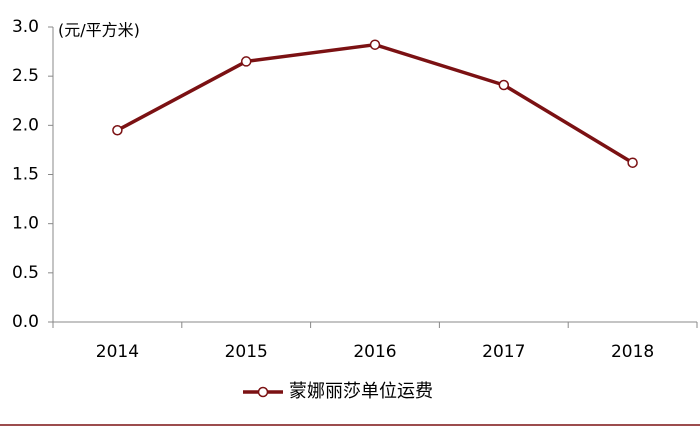 The height and width of the screenshot is (427, 700). I want to click on legend-marker, so click(263, 392).